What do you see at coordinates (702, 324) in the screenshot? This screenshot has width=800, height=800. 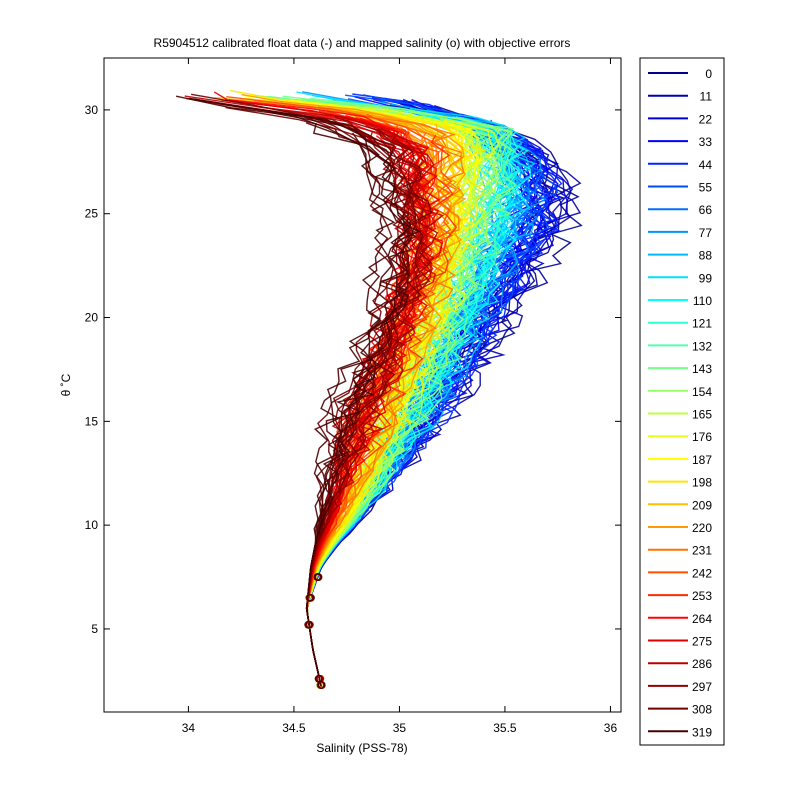 I see `legend-label: 121` at bounding box center [702, 324].